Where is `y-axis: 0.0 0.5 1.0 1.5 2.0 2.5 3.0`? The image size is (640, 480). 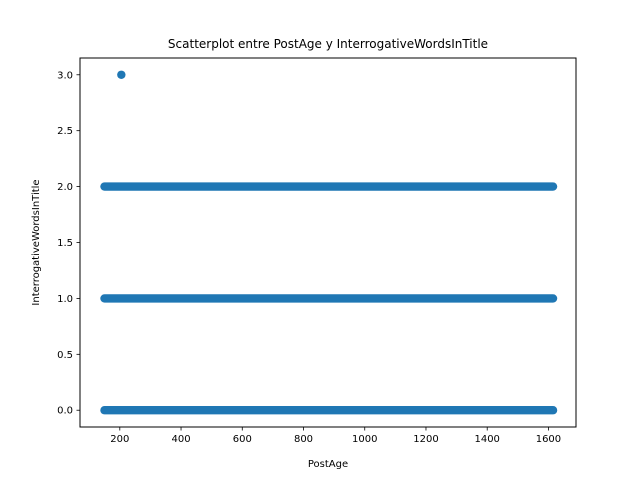 y-axis: 0.0 0.5 1.0 1.5 2.0 2.5 3.0 is located at coordinates (68, 243).